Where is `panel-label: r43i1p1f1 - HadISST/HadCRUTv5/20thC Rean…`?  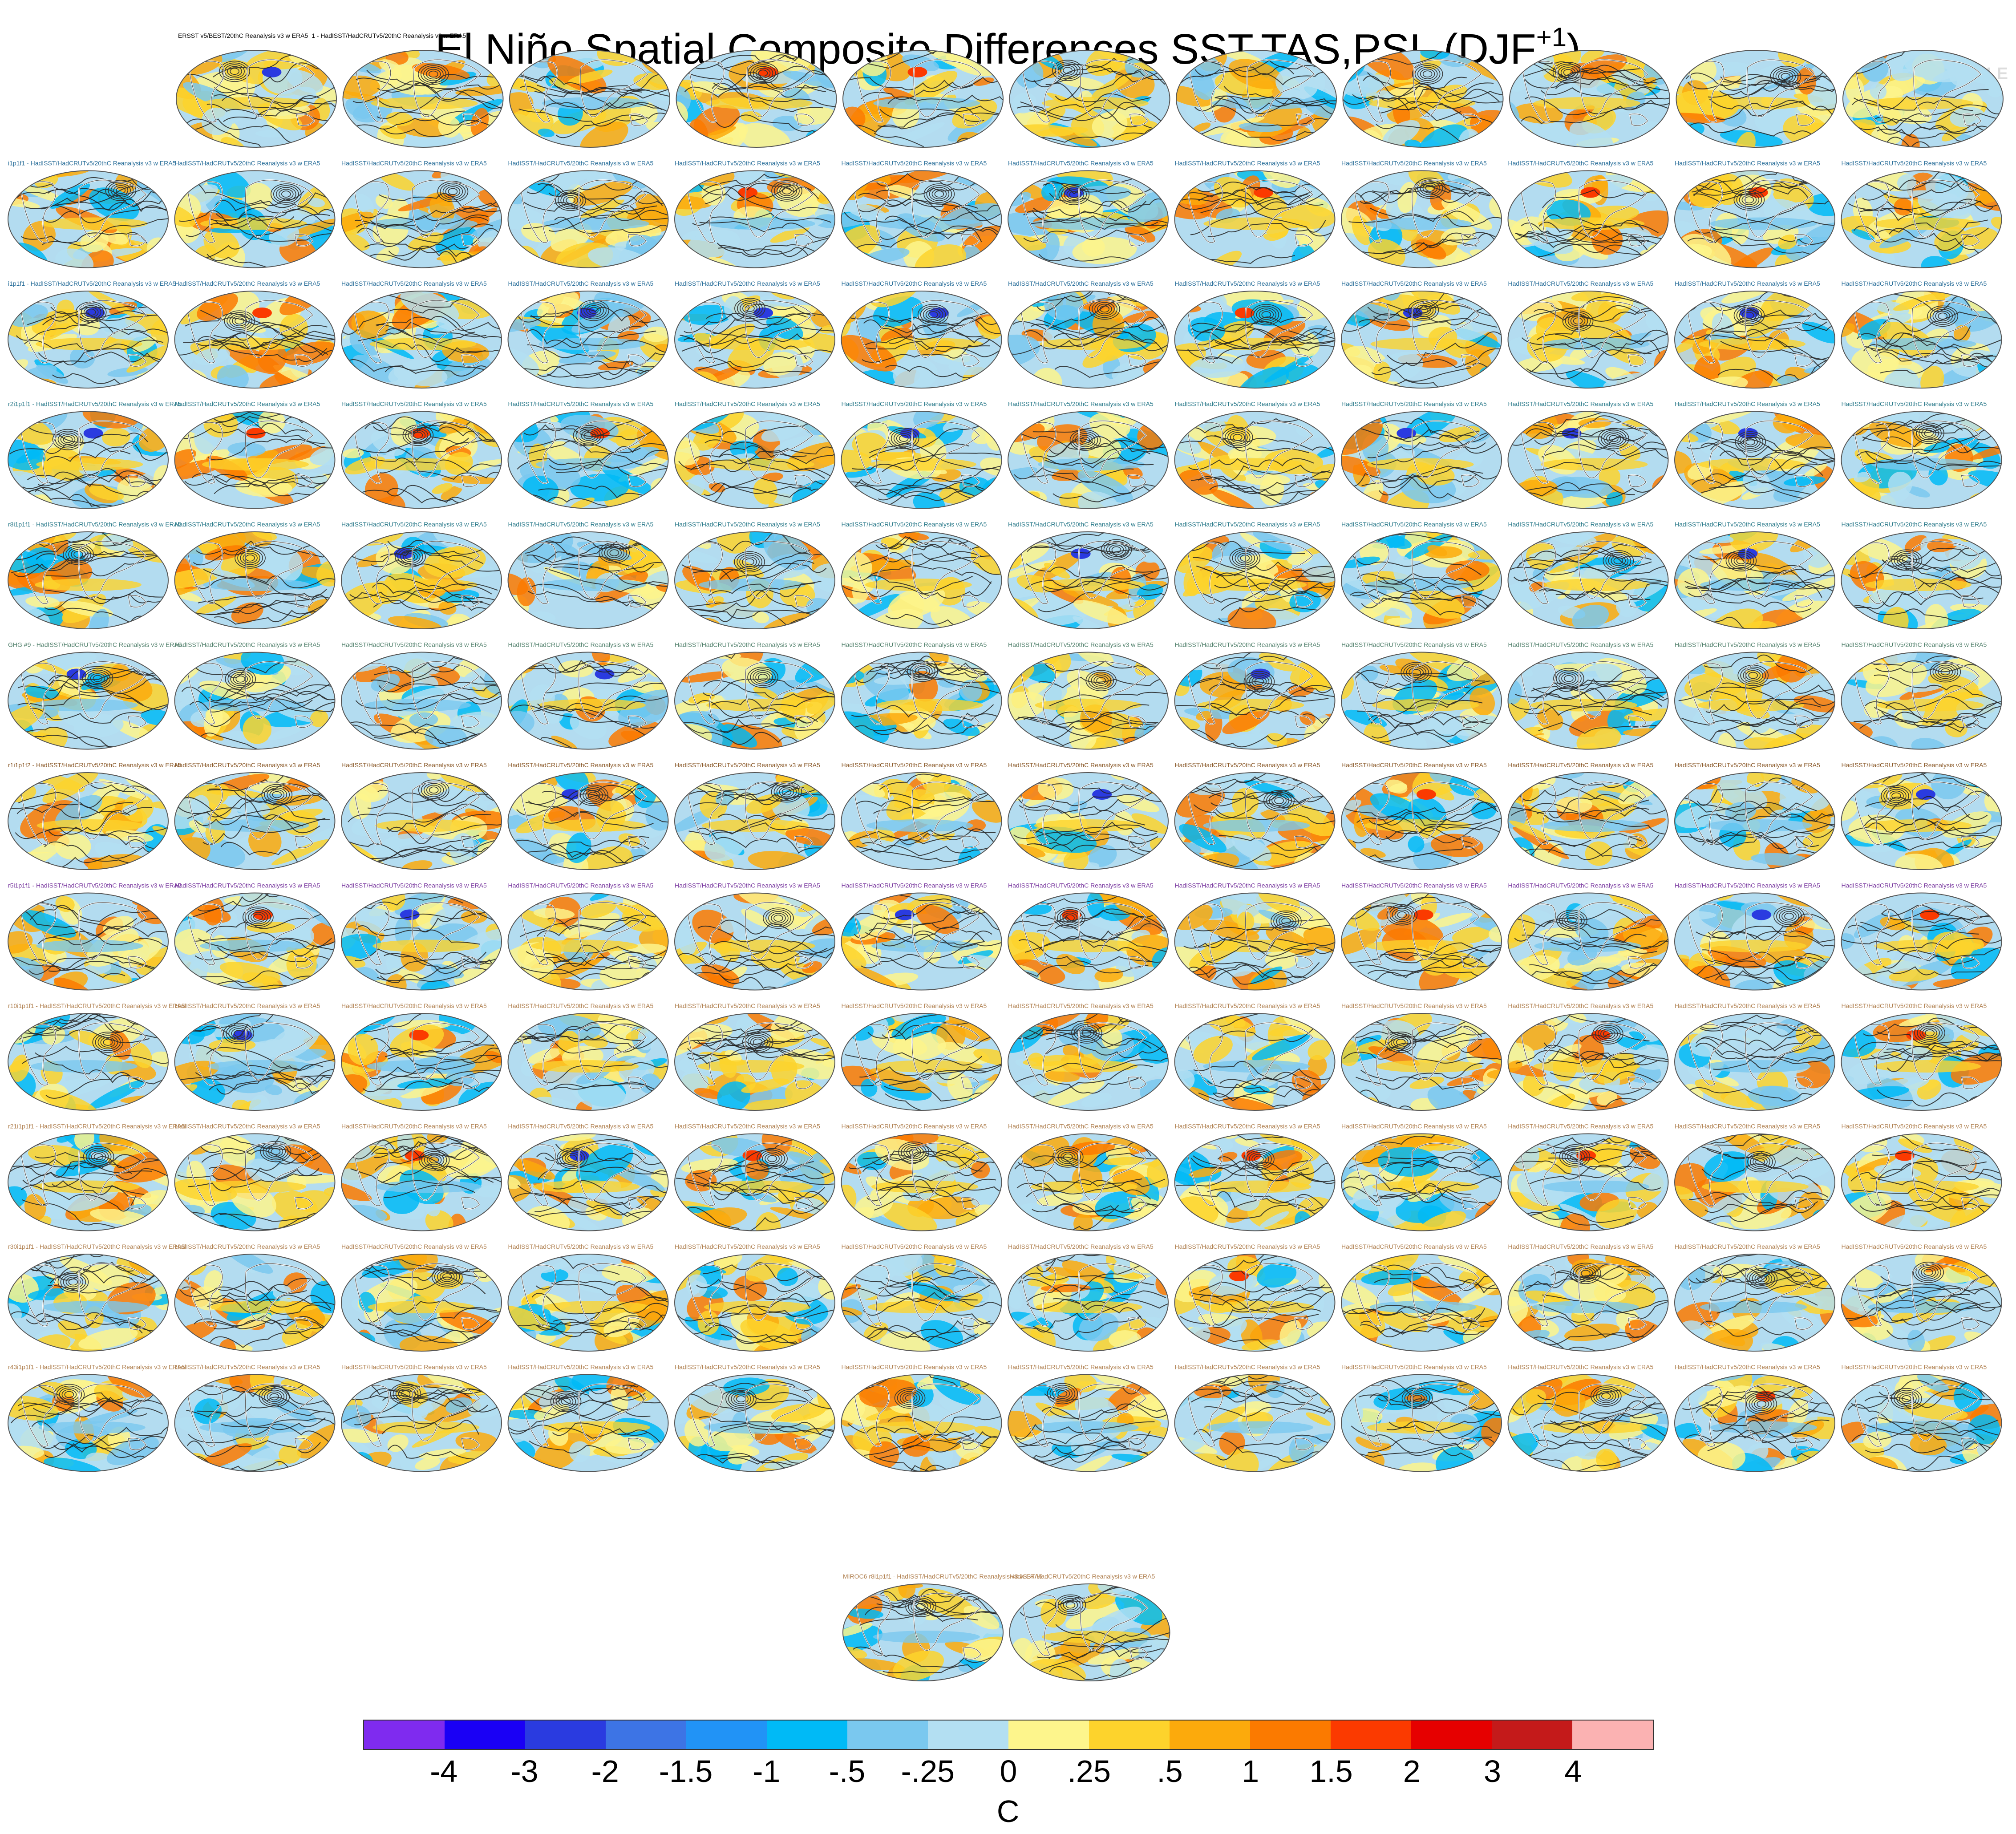 panel-label: r43i1p1f1 - HadISST/HadCRUTv5/20thC Rean… is located at coordinates (96, 1367).